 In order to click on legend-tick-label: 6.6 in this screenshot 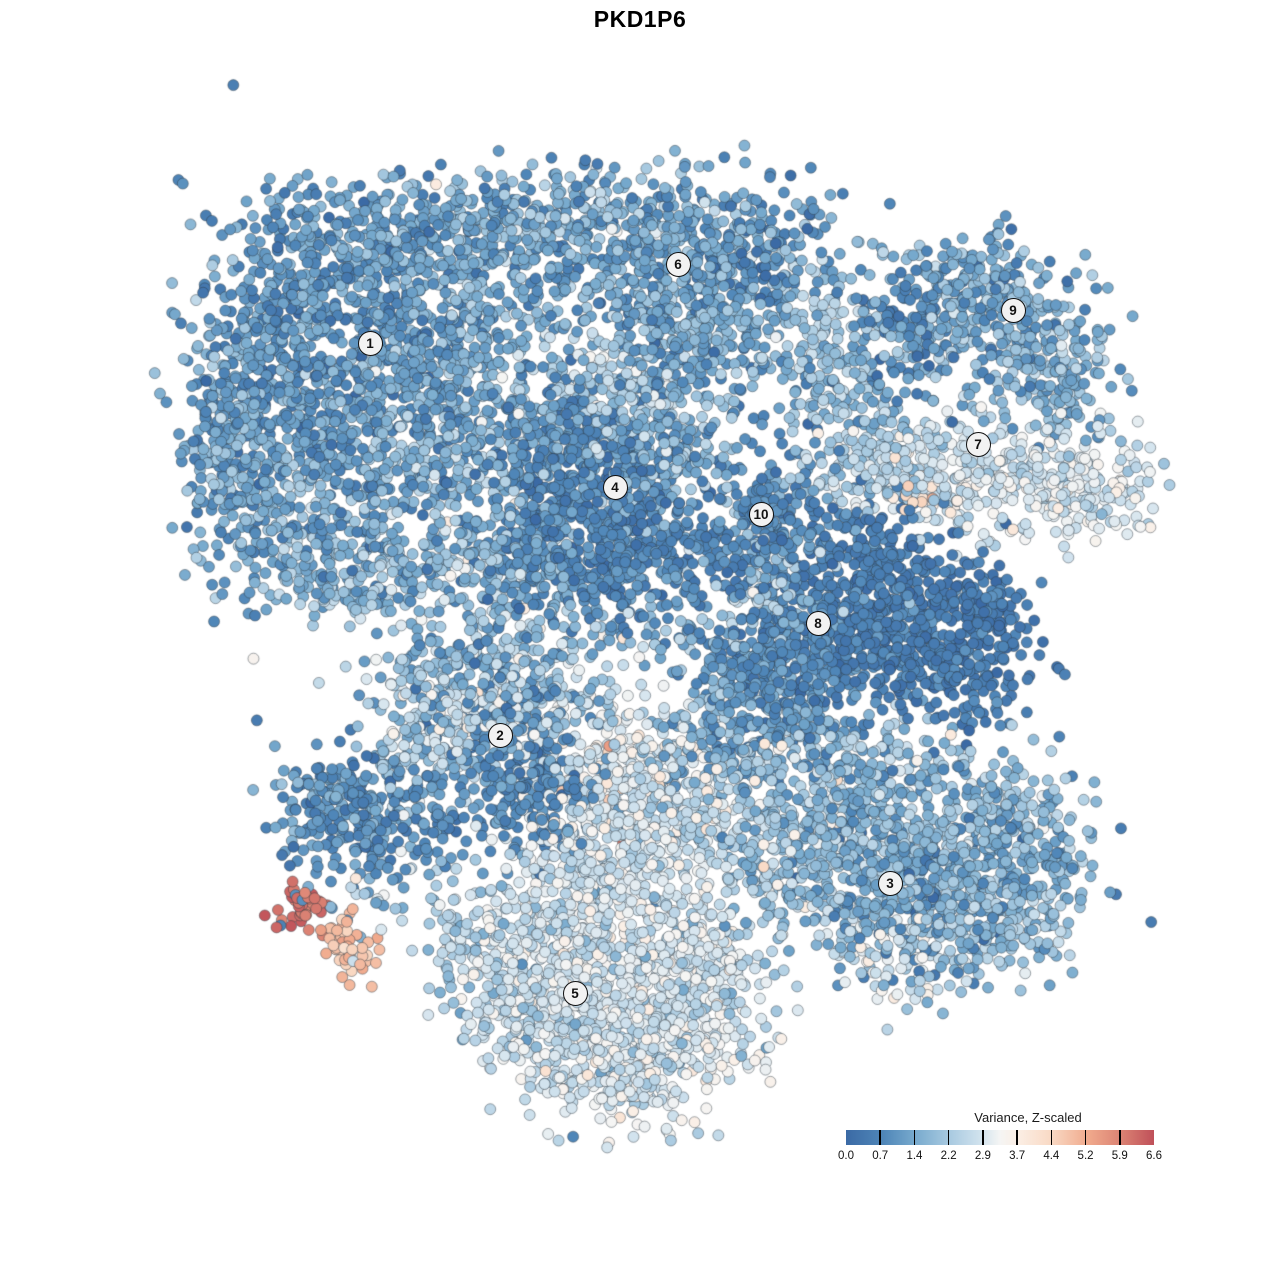, I will do `click(1154, 1156)`.